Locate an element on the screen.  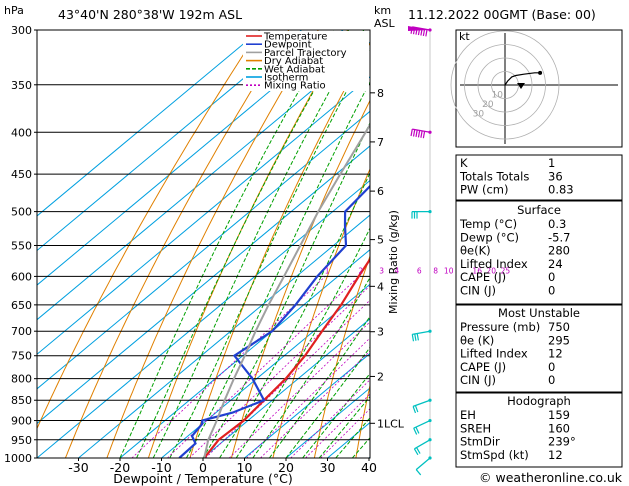
dry-adiabat is located at coordinates (362, 420).